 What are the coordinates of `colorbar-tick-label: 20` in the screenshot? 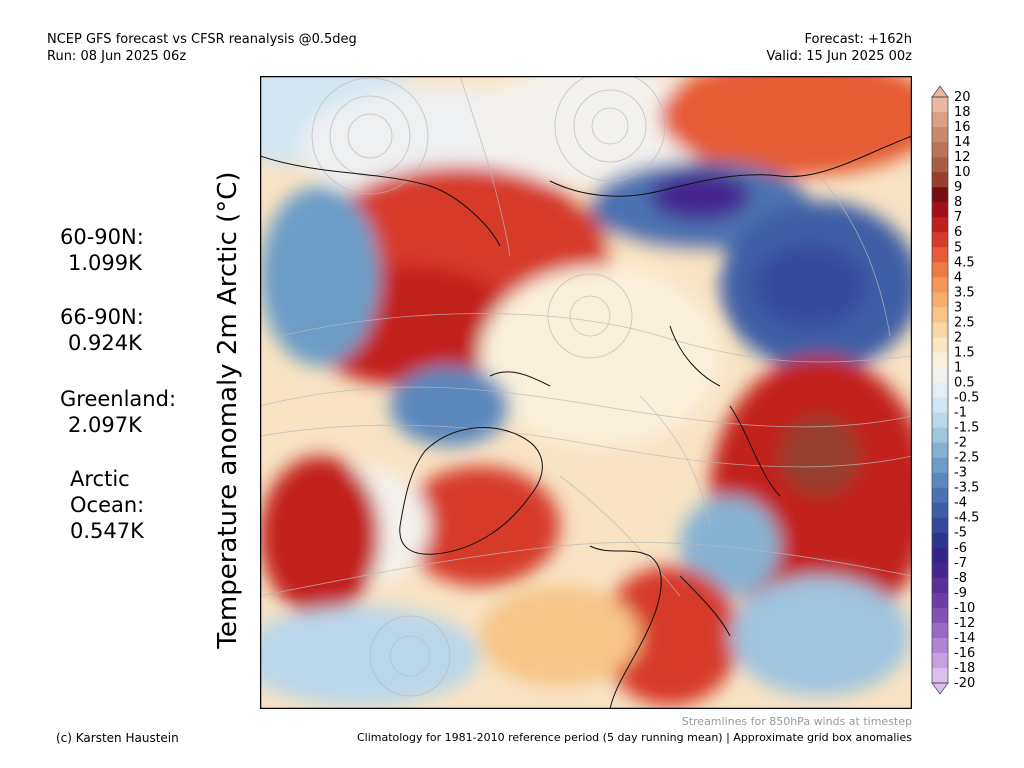 It's located at (962, 97).